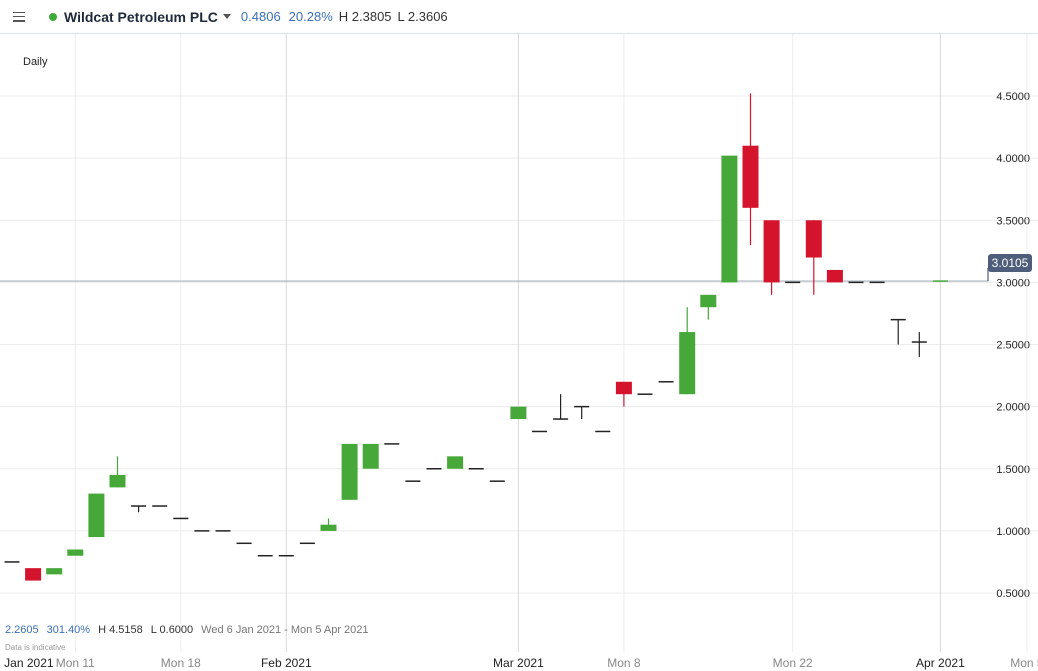 This screenshot has width=1038, height=671. What do you see at coordinates (181, 663) in the screenshot?
I see `x-tick-label: Mon 18` at bounding box center [181, 663].